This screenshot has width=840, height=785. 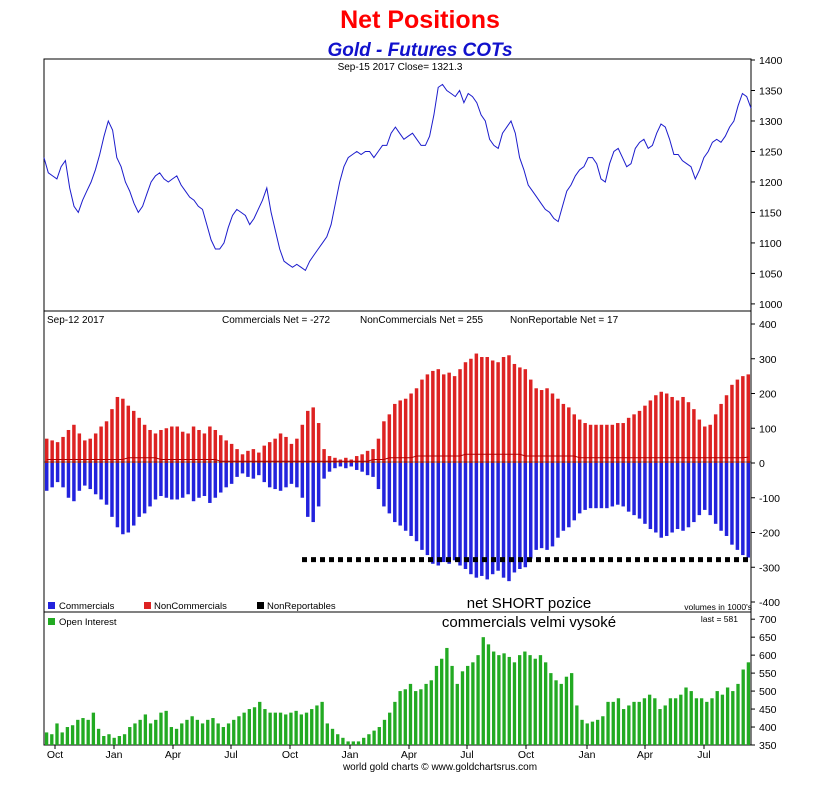 I want to click on legend-swatch-nonreportables, so click(x=260, y=605).